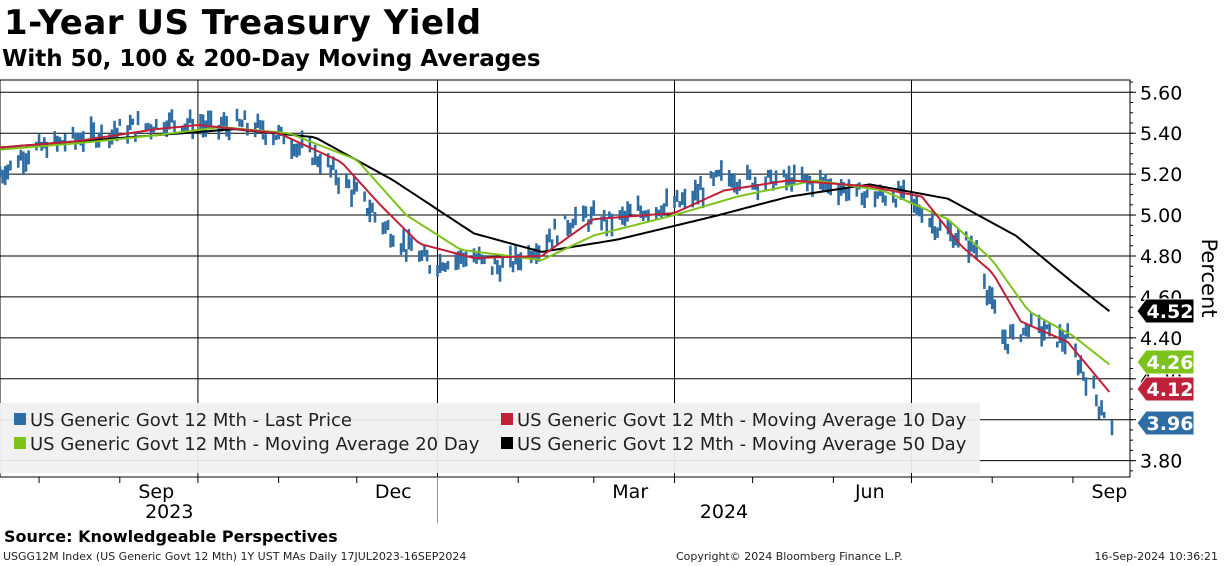  What do you see at coordinates (169, 512) in the screenshot?
I see `x-year-label: 2023` at bounding box center [169, 512].